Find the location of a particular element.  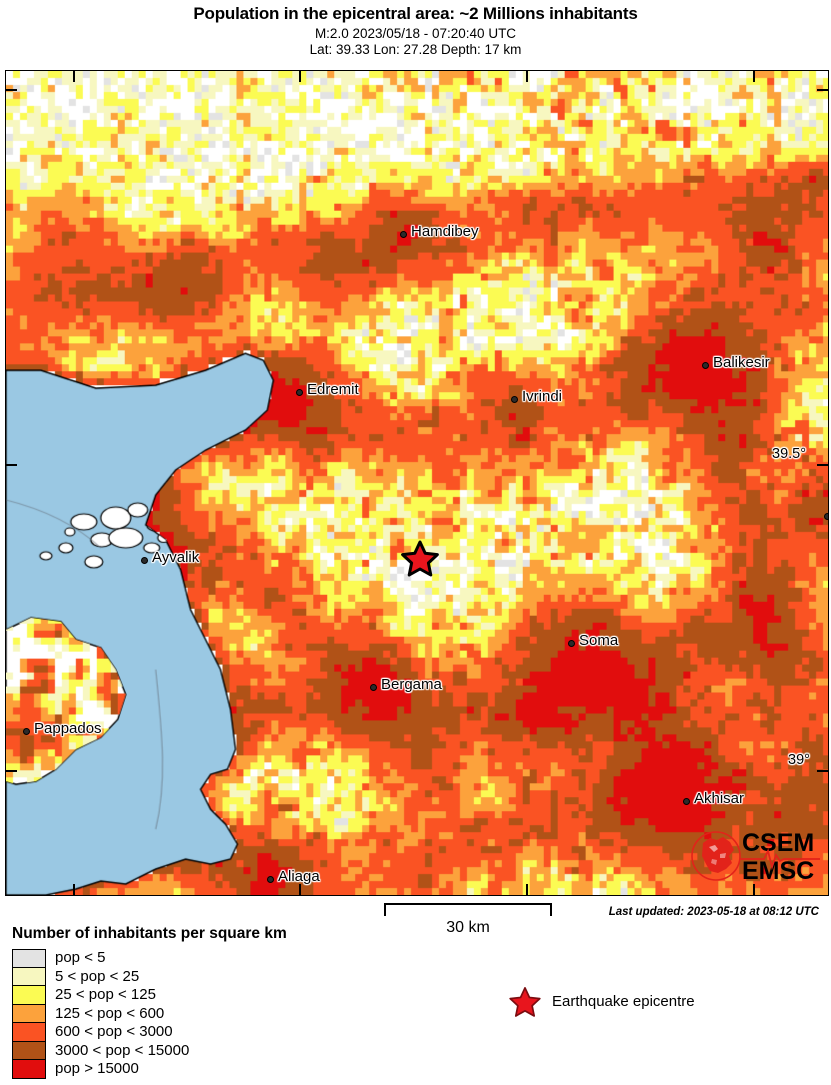

scale-bar-line is located at coordinates (468, 904).